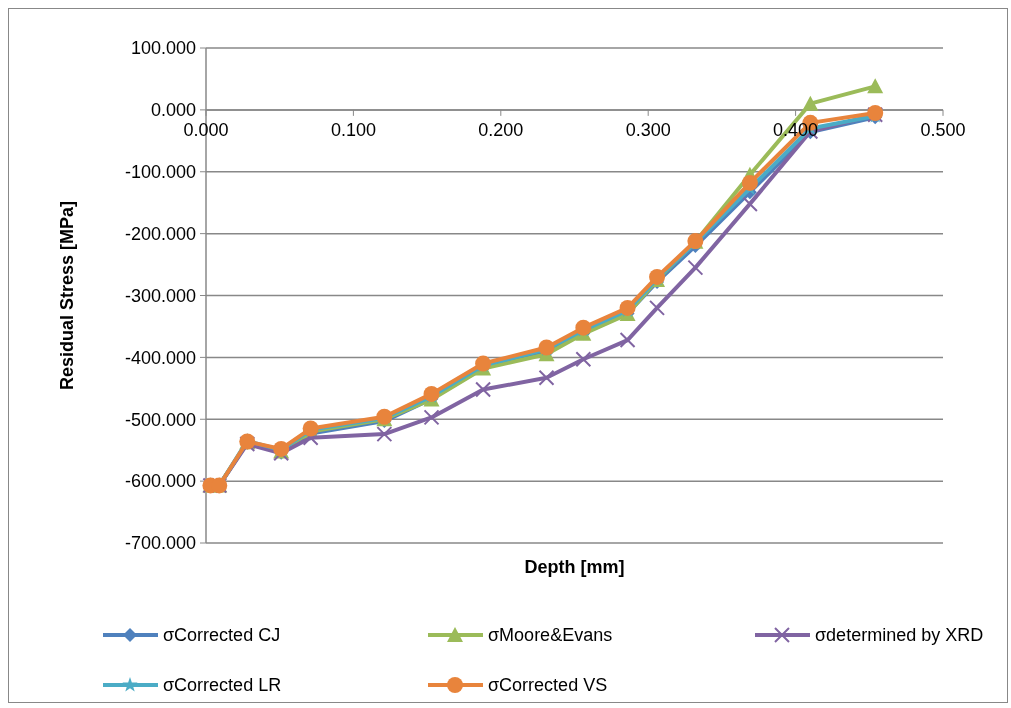  What do you see at coordinates (160, 419) in the screenshot?
I see `y-tick-label: -500.000` at bounding box center [160, 419].